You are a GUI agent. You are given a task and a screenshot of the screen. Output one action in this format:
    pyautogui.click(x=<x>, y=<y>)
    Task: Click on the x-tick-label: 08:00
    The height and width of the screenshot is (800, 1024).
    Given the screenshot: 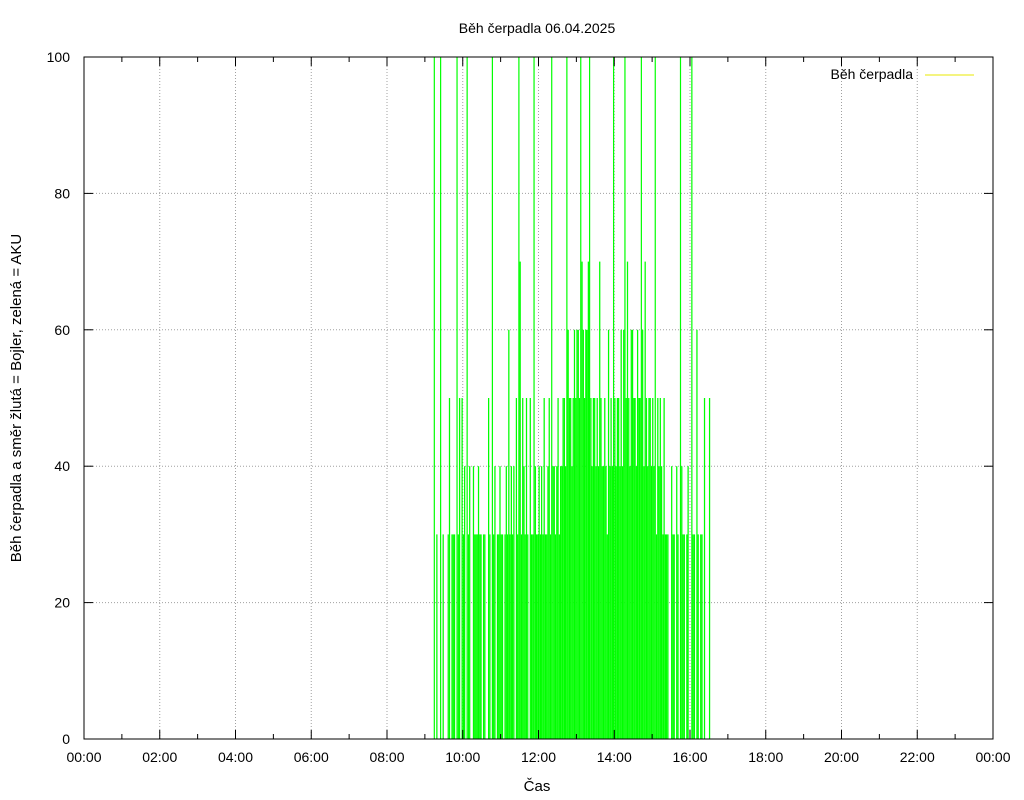 What is the action you would take?
    pyautogui.click(x=386, y=757)
    